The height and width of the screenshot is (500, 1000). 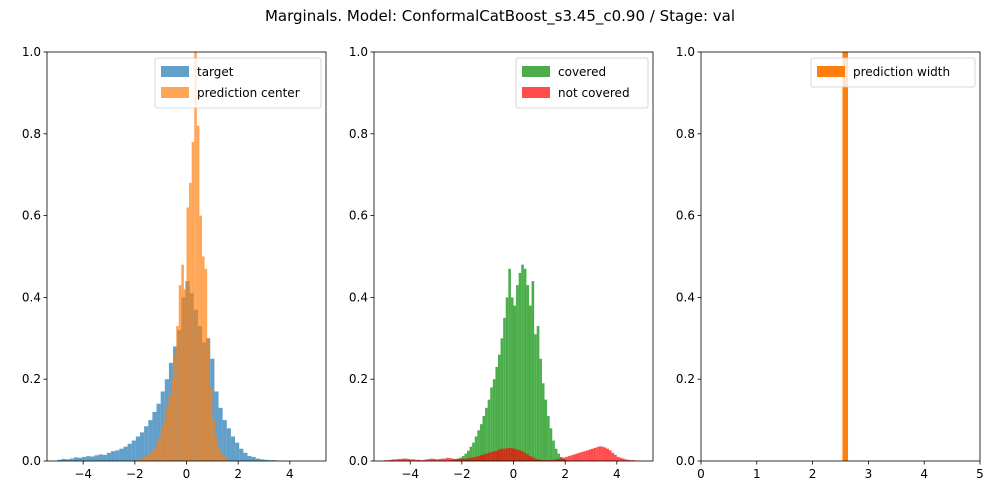 I want to click on x-tick-label: −2, so click(x=135, y=474).